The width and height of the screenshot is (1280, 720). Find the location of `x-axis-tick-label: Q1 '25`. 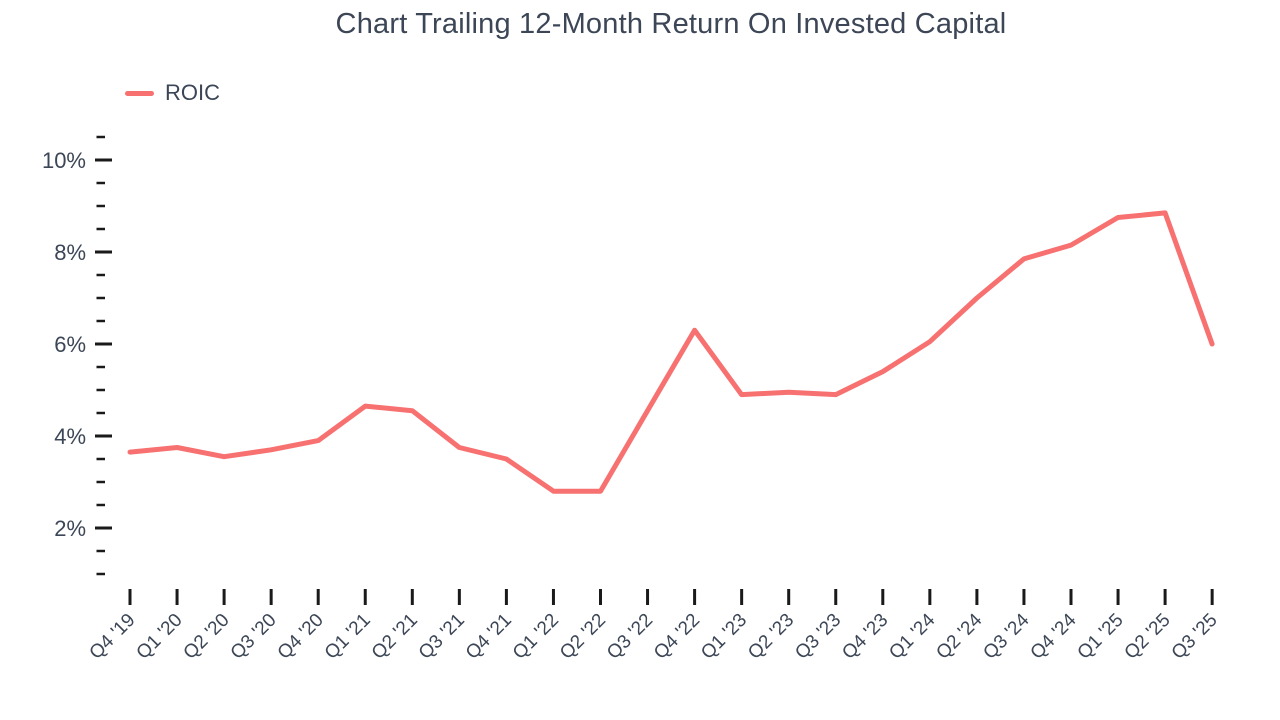

x-axis-tick-label: Q1 '25 is located at coordinates (1101, 637).